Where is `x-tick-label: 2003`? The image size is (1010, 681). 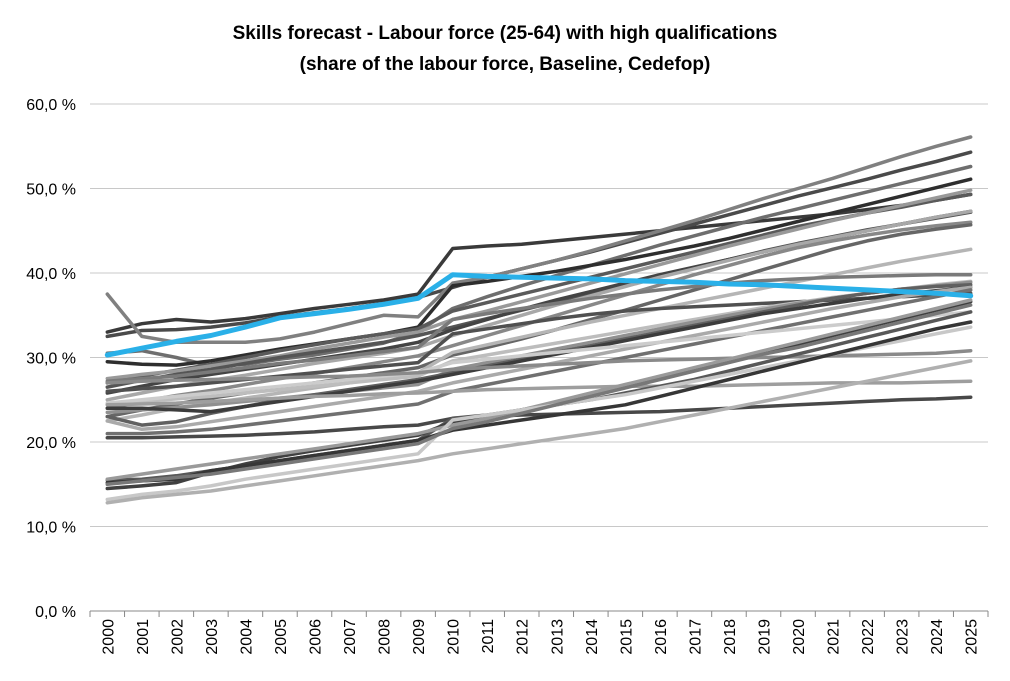 x-tick-label: 2003 is located at coordinates (212, 637).